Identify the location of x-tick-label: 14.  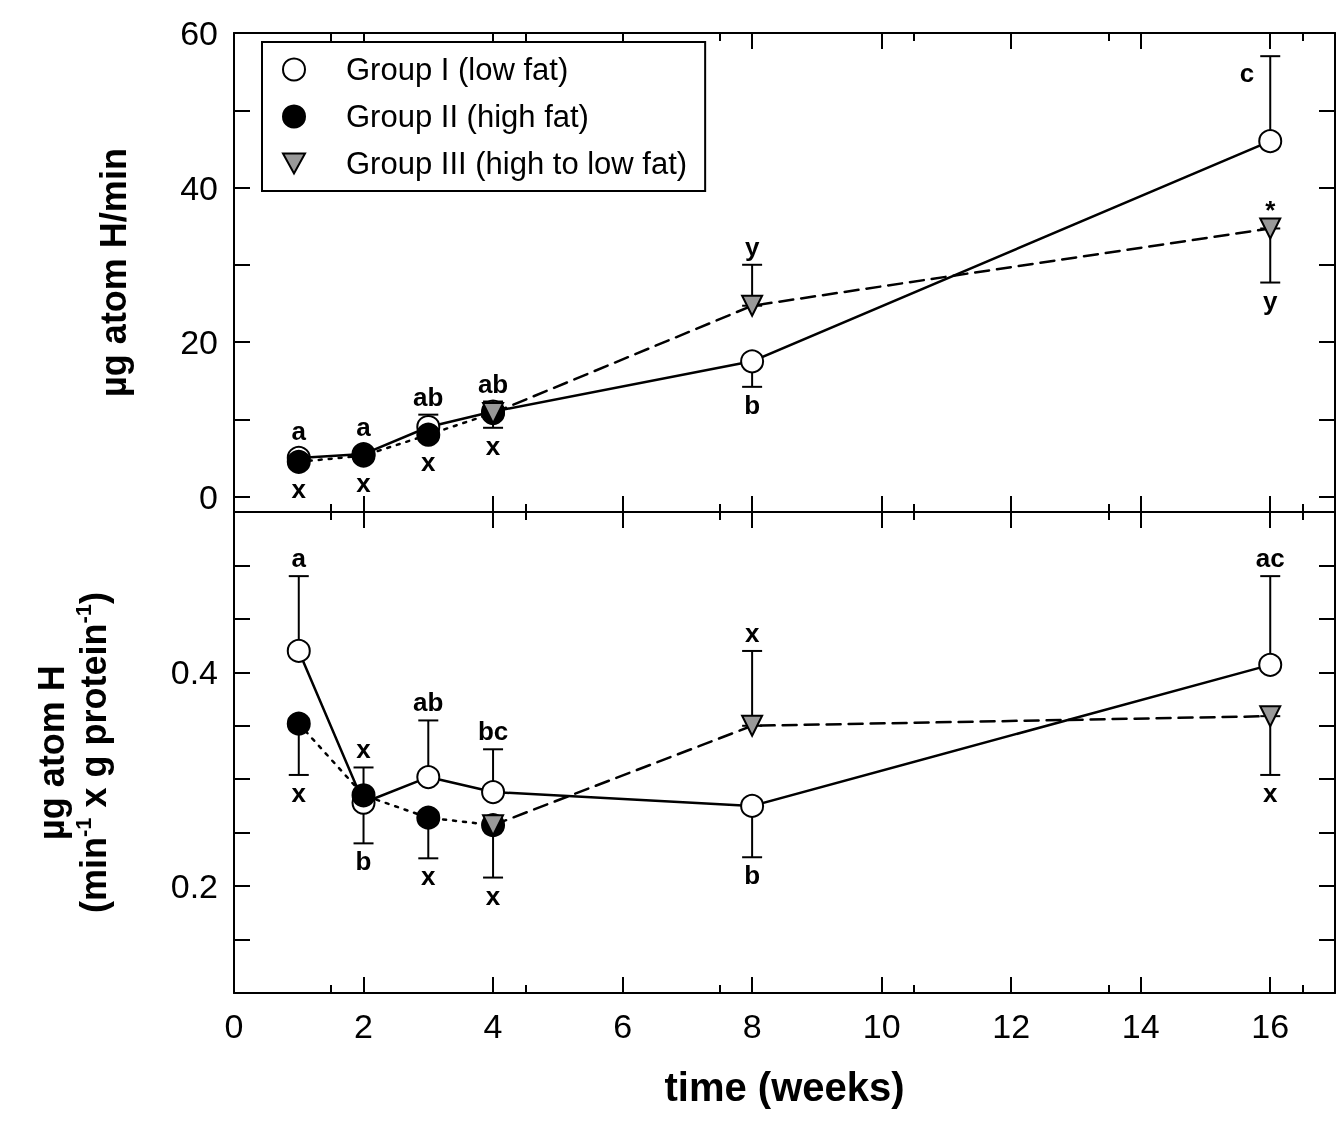
(1140, 1026).